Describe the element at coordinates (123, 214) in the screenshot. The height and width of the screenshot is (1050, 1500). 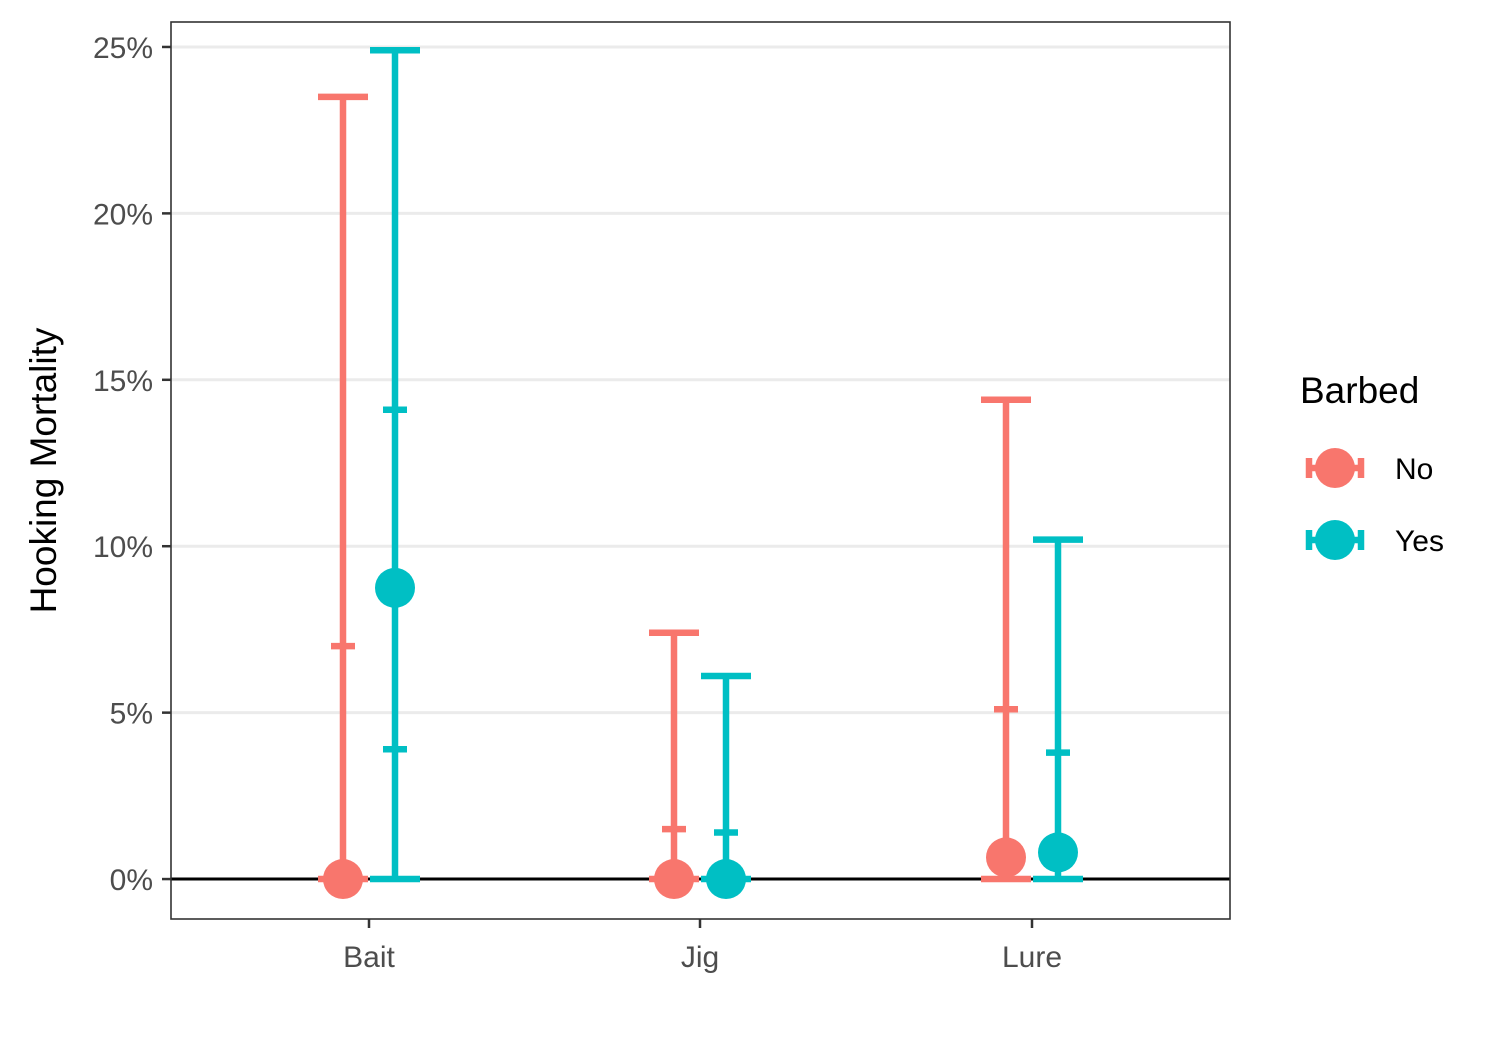
I see `y-tick-label: 20%` at that location.